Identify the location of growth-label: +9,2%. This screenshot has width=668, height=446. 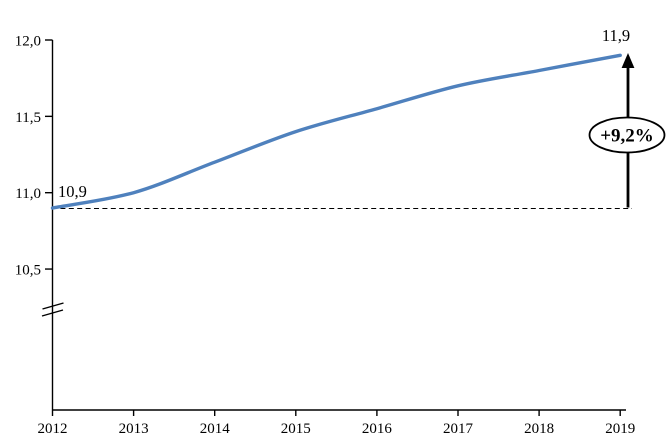
(627, 136).